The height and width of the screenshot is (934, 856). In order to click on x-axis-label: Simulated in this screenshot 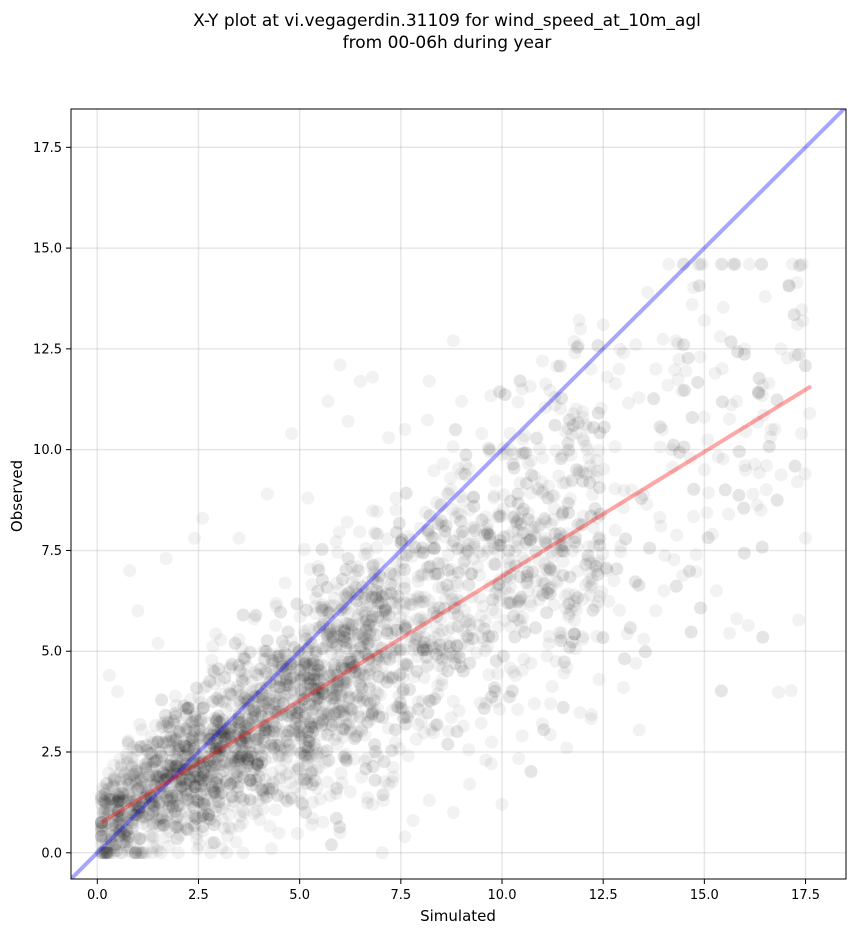, I will do `click(458, 916)`.